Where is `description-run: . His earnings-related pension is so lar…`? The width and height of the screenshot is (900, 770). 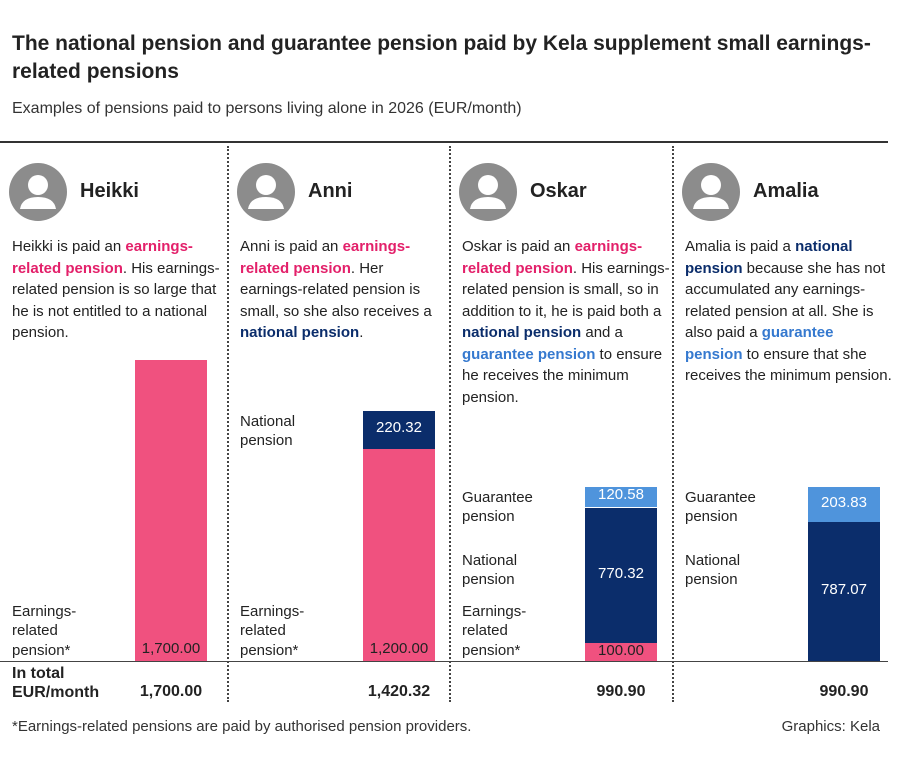
description-run: . His earnings-related pension is so lar… is located at coordinates (116, 300).